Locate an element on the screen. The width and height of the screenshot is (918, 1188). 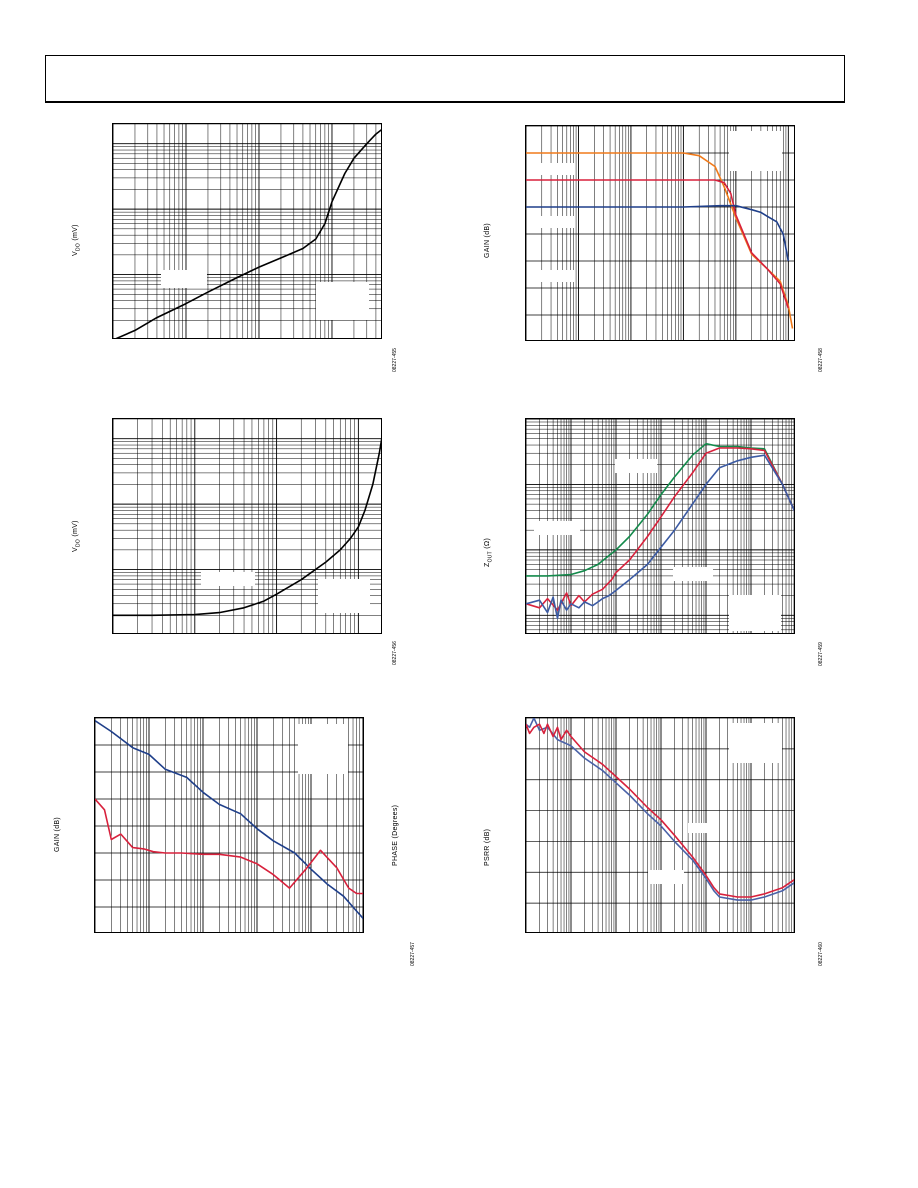
page-header-box is located at coordinates (445, 79).